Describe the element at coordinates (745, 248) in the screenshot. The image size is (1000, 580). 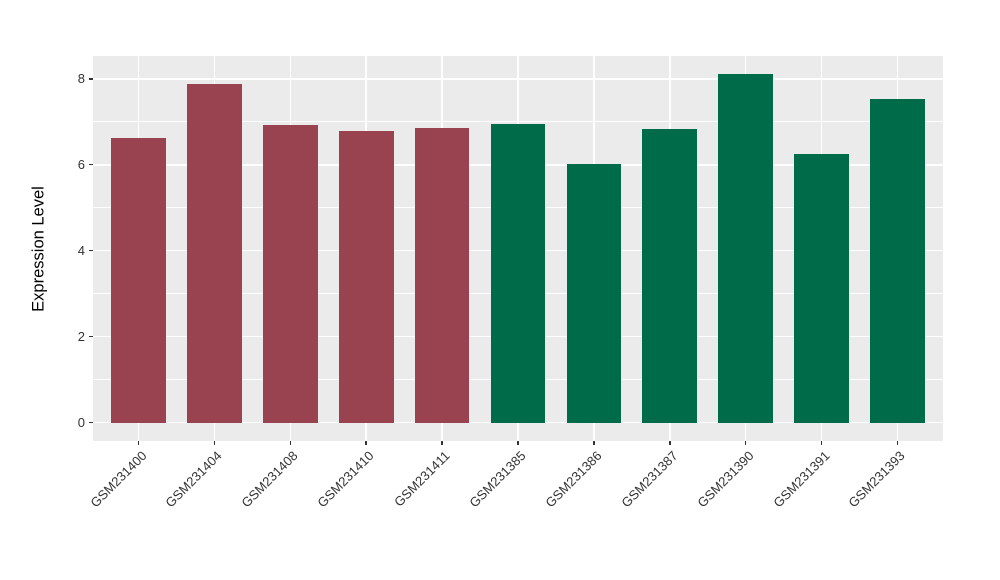
I see `bar-GSM231390` at that location.